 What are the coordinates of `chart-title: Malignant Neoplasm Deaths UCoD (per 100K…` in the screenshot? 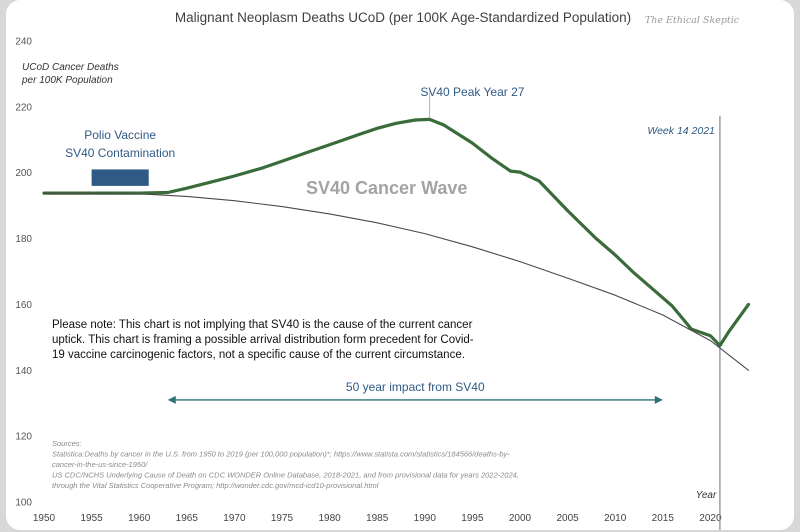 It's located at (403, 17).